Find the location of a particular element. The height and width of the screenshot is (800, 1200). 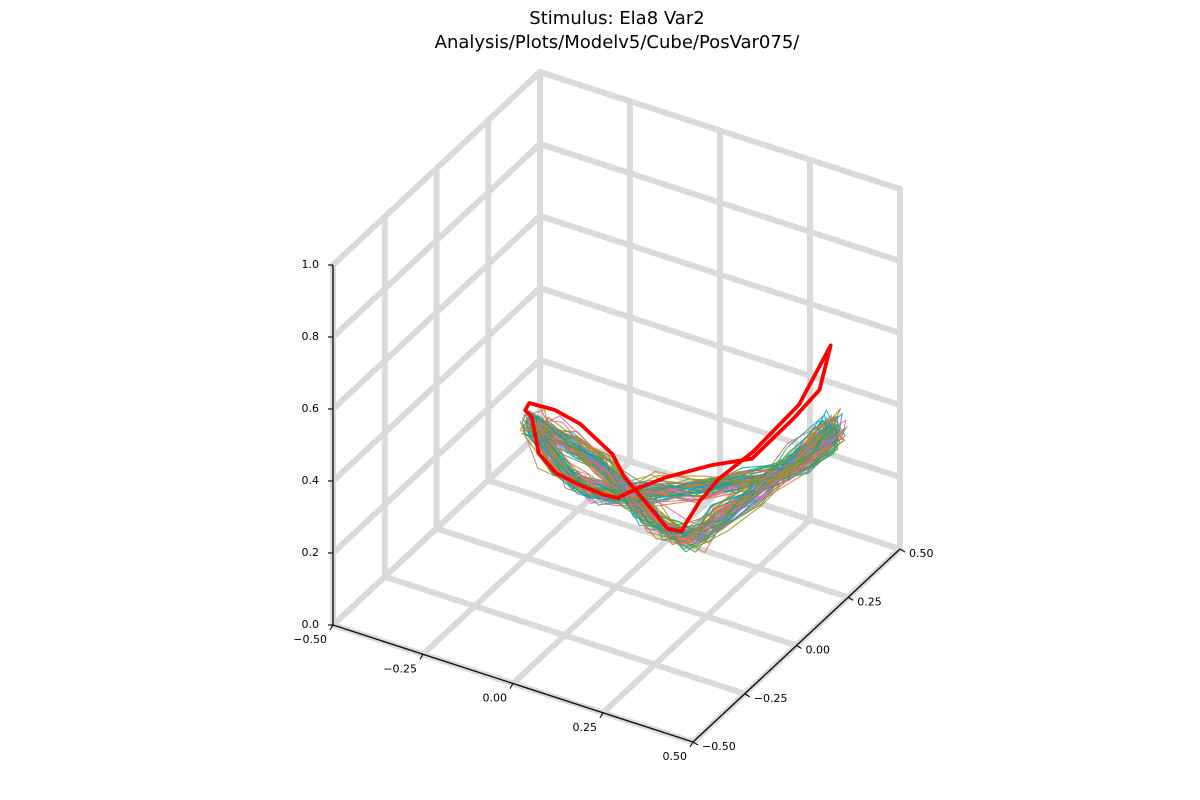

z-tick-label-5: 1.0 is located at coordinates (311, 264).